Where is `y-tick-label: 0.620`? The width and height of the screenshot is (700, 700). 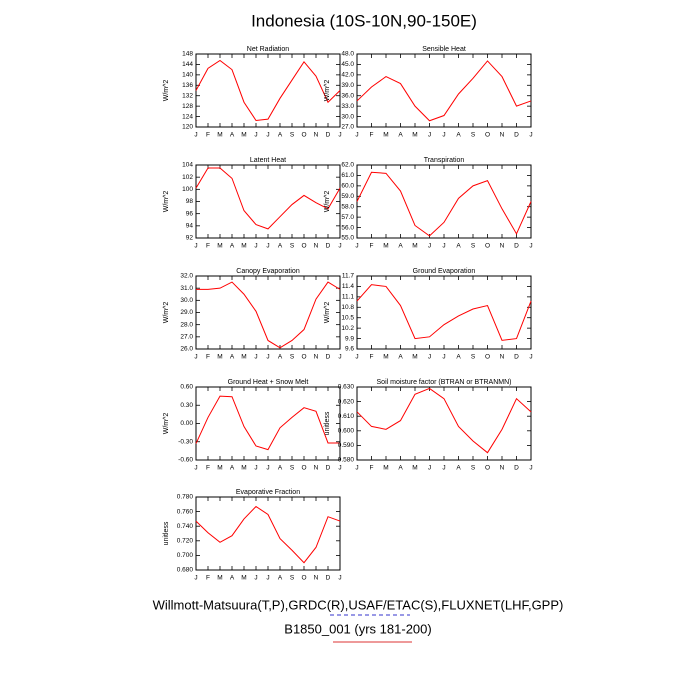
y-tick-label: 0.620 is located at coordinates (346, 401).